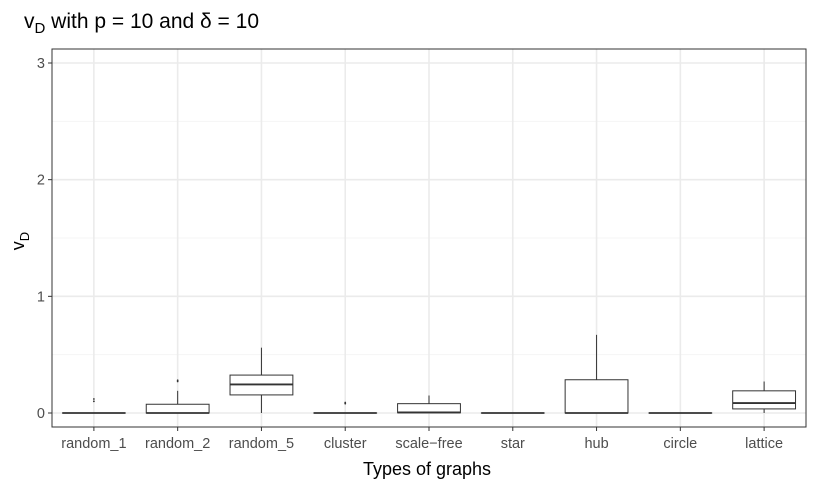 The image size is (817, 491). What do you see at coordinates (93, 444) in the screenshot?
I see `x-tick-label: random_1` at bounding box center [93, 444].